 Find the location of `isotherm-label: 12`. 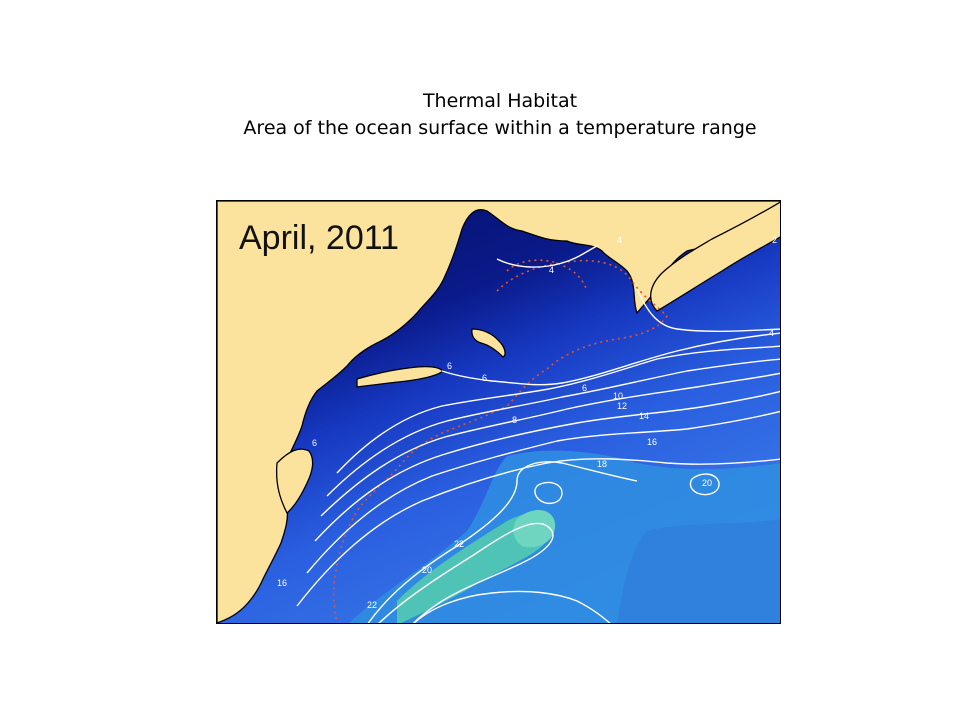

isotherm-label: 12 is located at coordinates (622, 406).